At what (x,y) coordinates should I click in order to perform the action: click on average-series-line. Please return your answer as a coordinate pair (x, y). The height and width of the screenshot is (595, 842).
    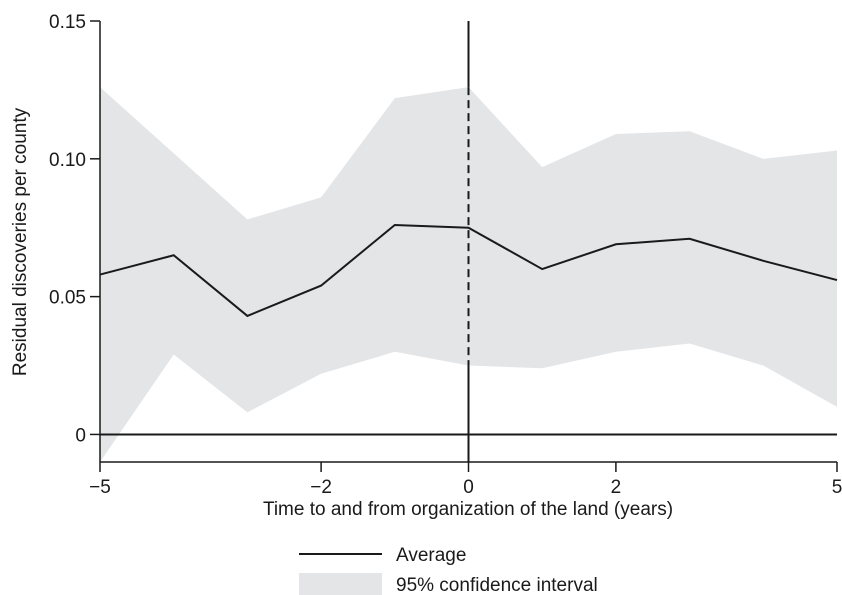
    Looking at the image, I should click on (468, 270).